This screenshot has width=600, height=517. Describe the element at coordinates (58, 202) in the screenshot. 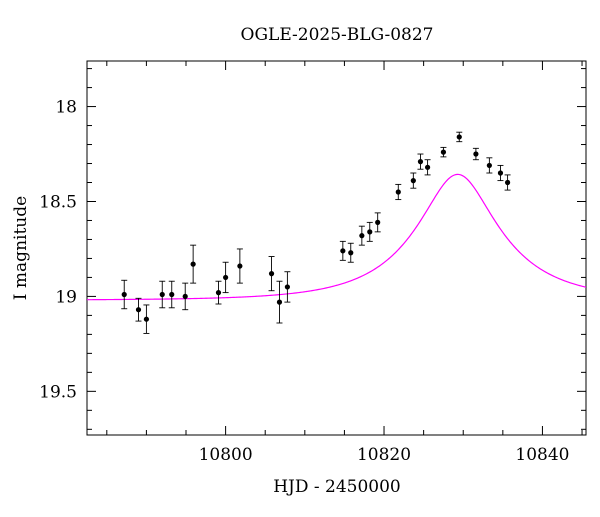

I see `y-tick-label: 18.5` at that location.